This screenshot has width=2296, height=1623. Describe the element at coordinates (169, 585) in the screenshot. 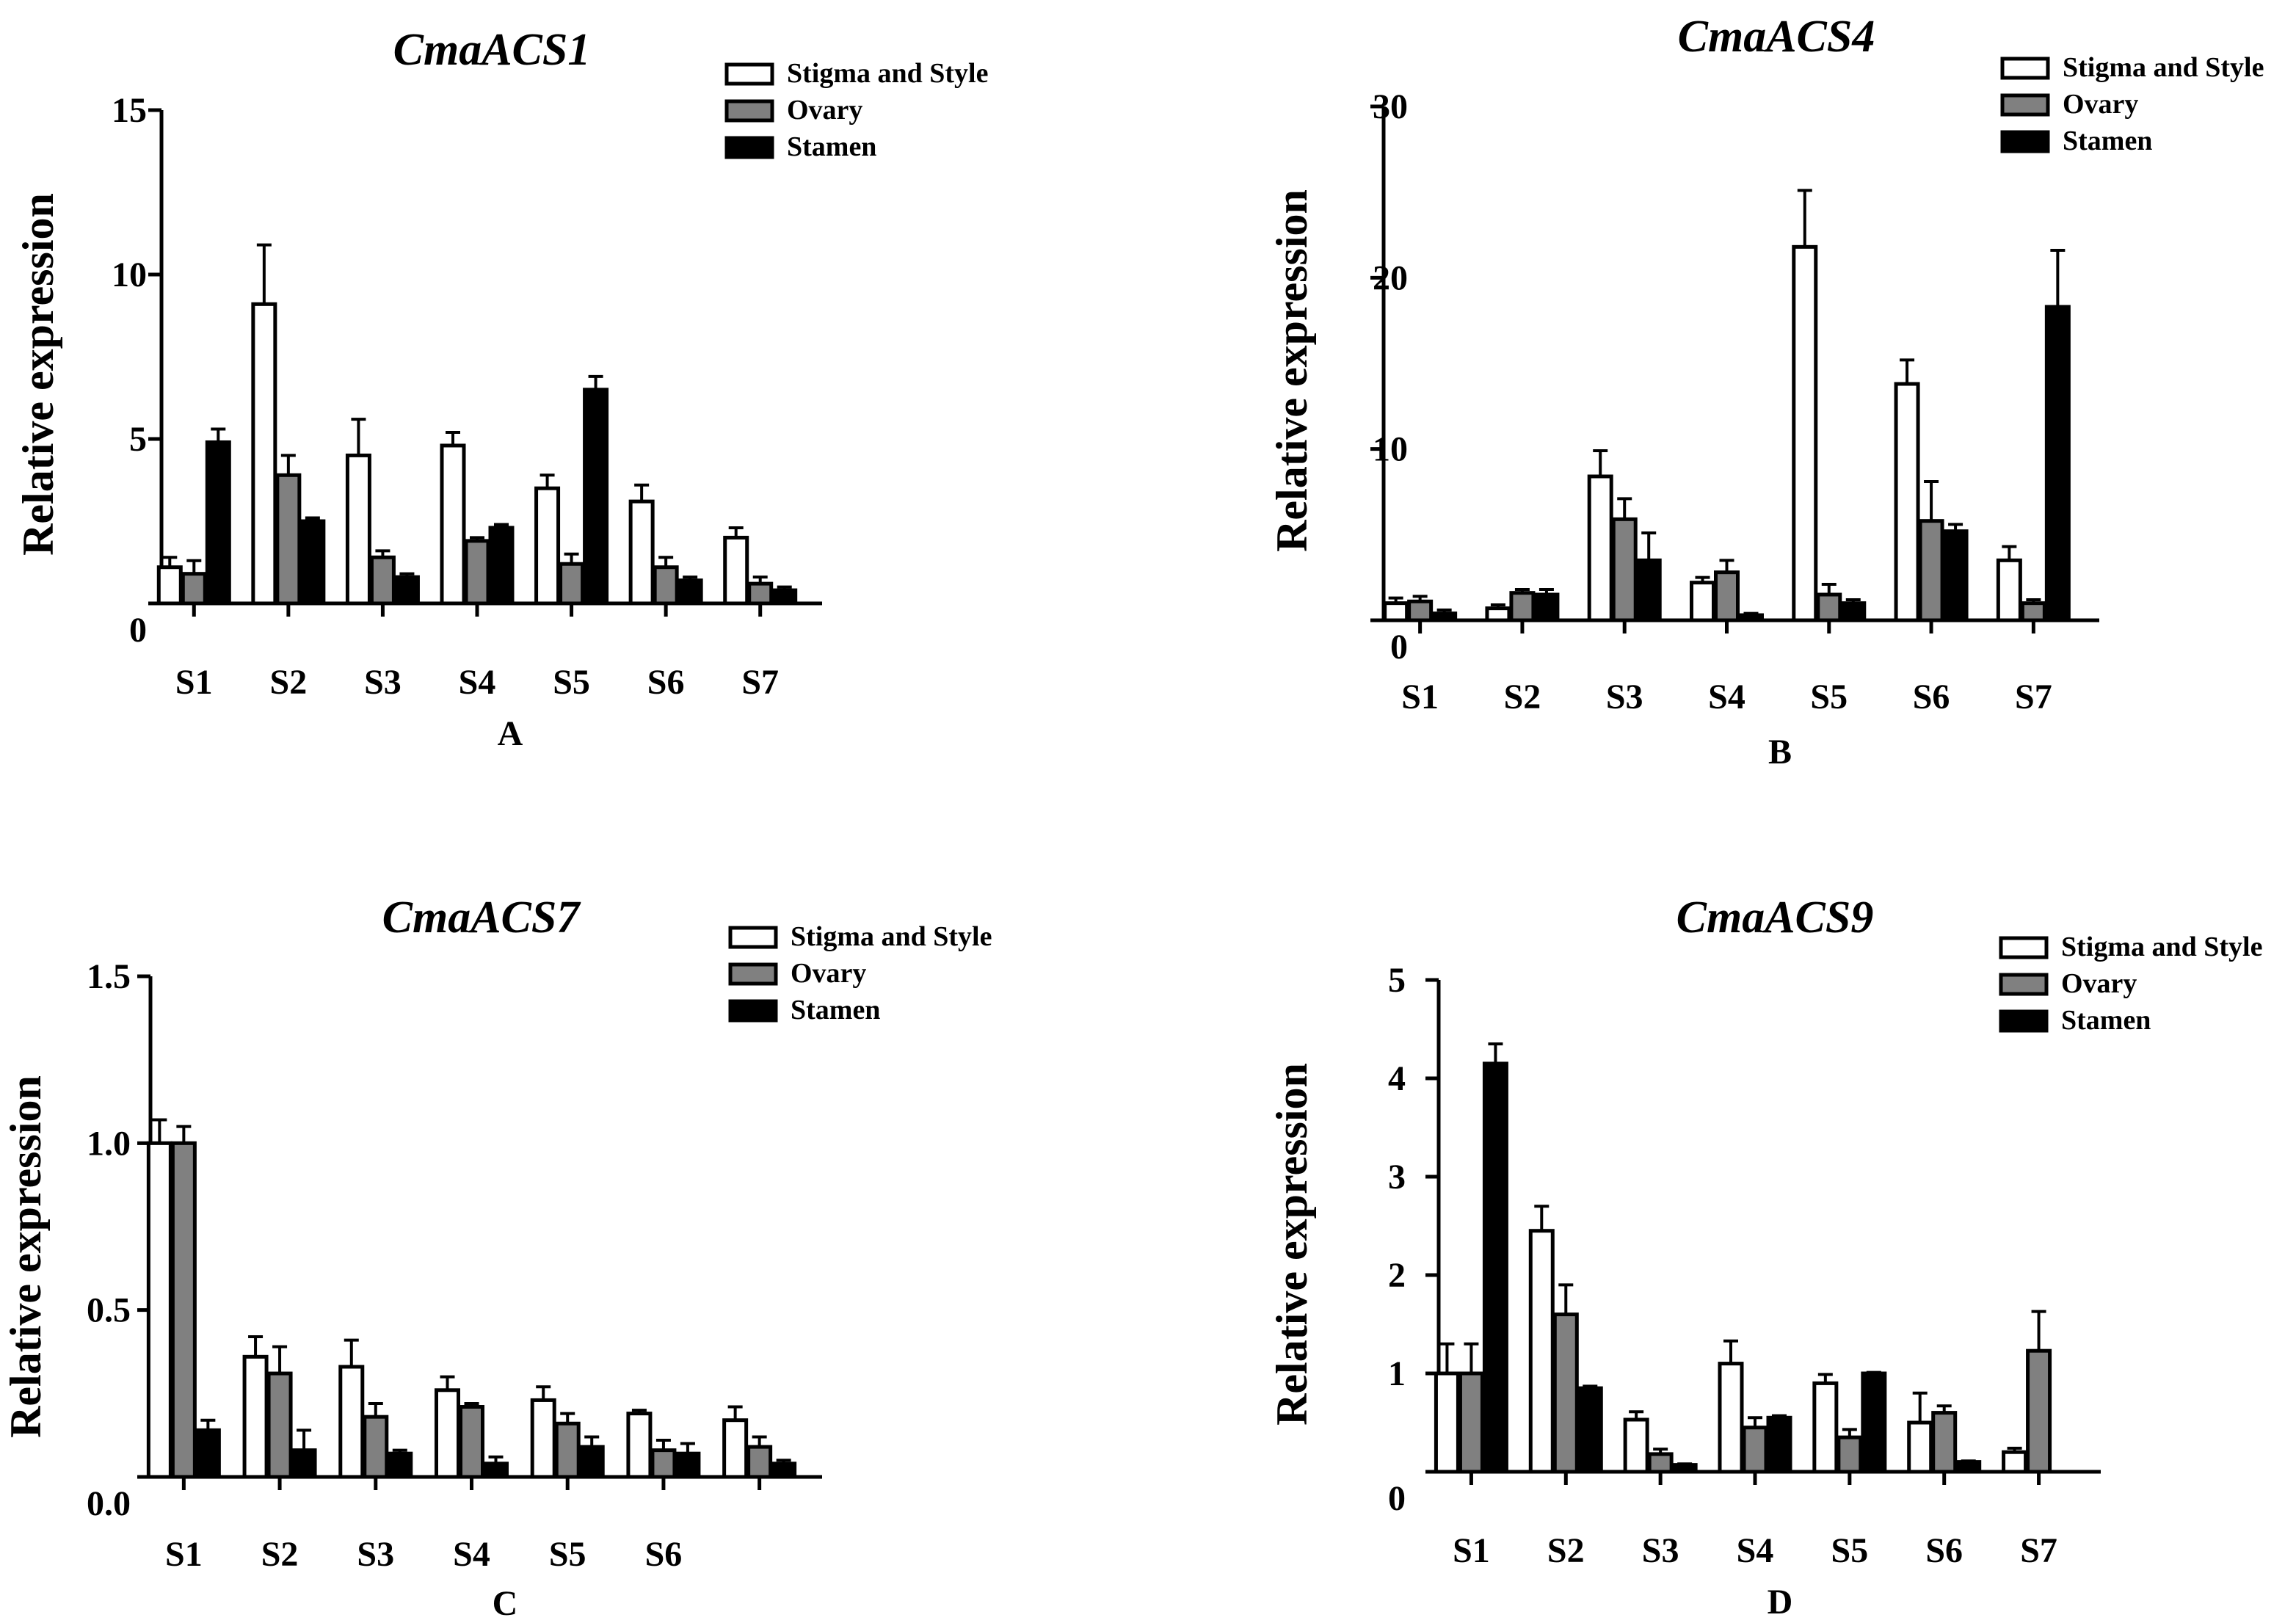

I see `bar-stigma-and-style-s1` at that location.